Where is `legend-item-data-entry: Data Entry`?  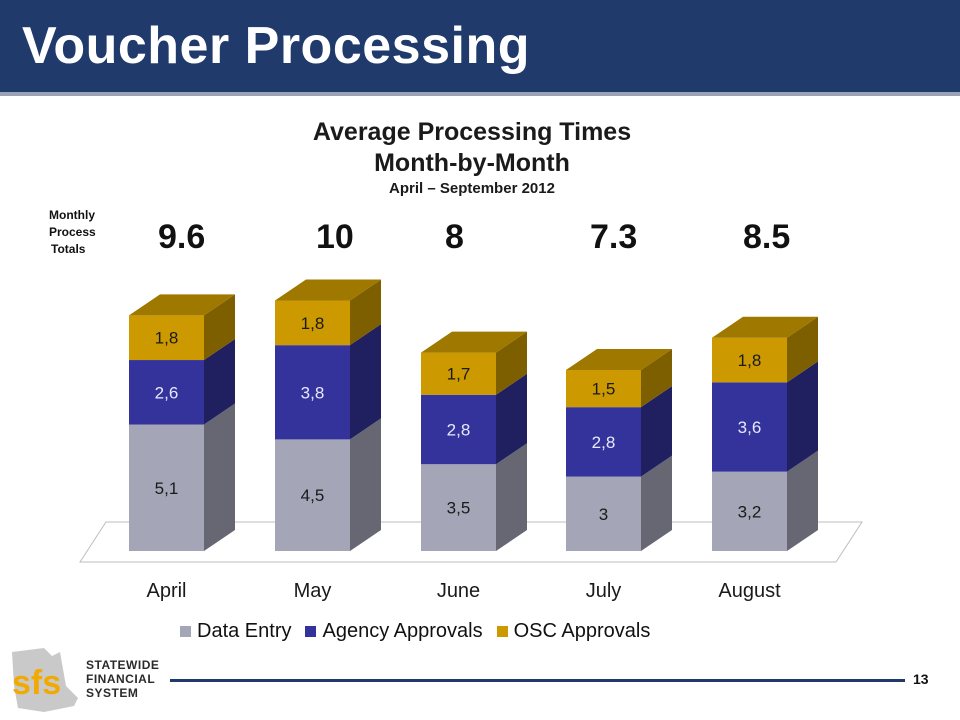
legend-item-data-entry: Data Entry is located at coordinates (235, 631).